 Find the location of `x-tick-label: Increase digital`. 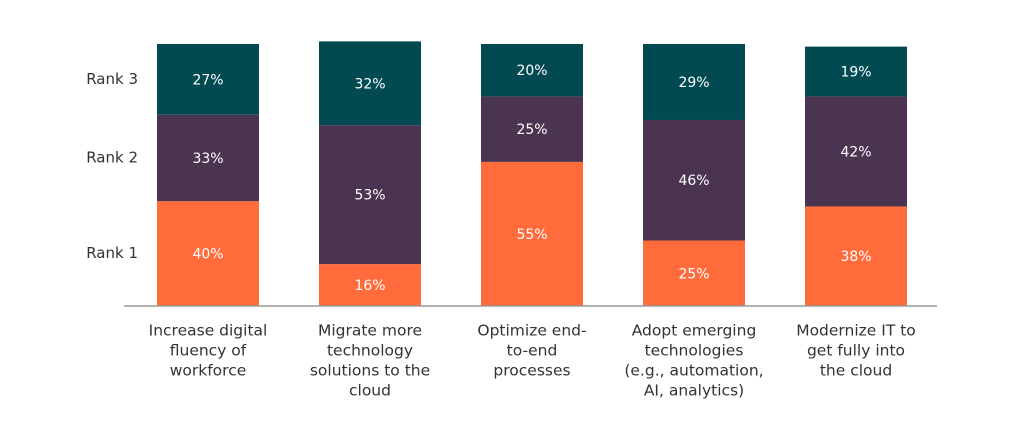

x-tick-label: Increase digital is located at coordinates (208, 331).